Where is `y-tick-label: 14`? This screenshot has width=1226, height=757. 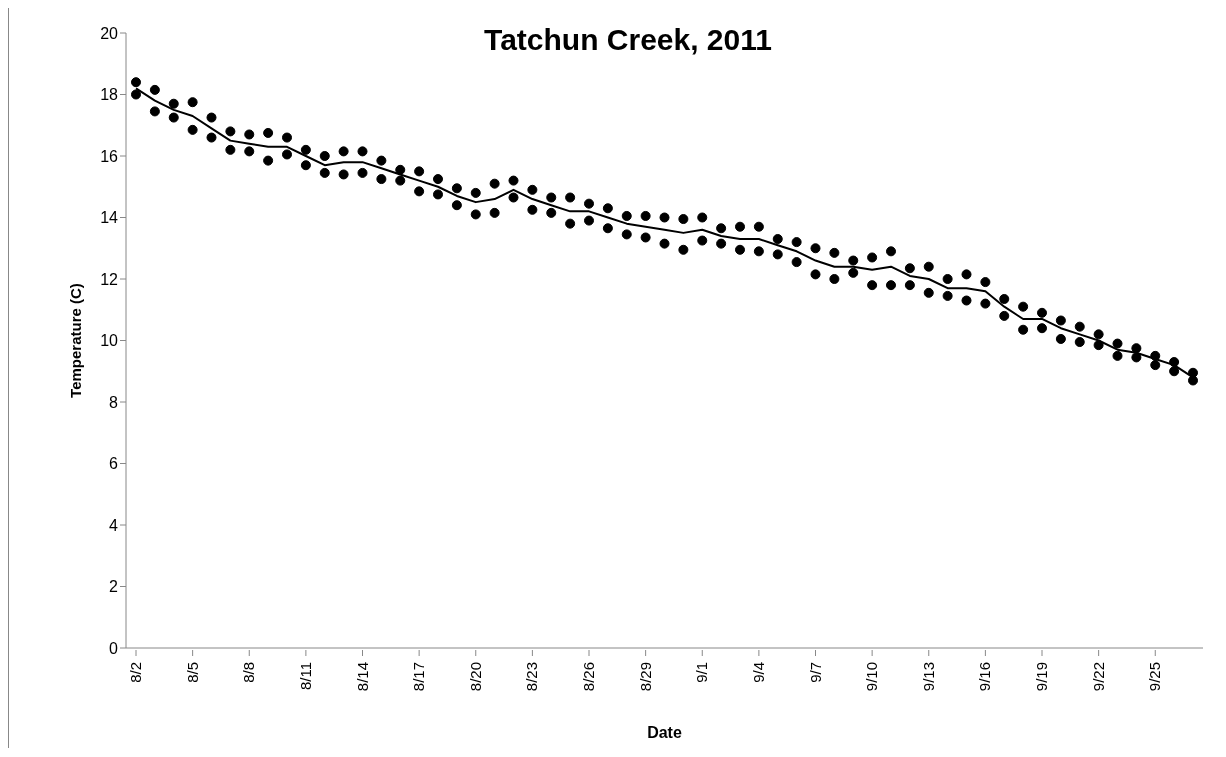
y-tick-label: 14 is located at coordinates (109, 218).